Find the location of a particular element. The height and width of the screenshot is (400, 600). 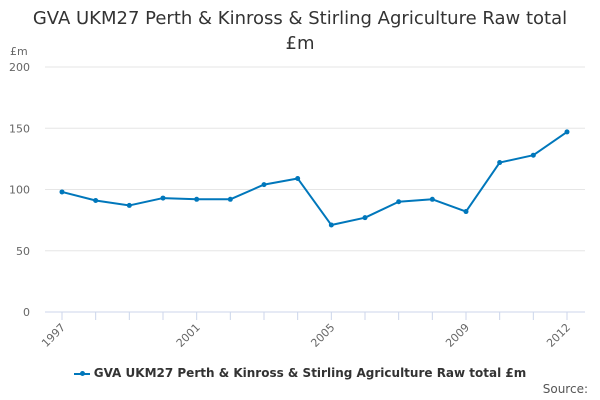

y-tick-label: 150 is located at coordinates (19, 128).